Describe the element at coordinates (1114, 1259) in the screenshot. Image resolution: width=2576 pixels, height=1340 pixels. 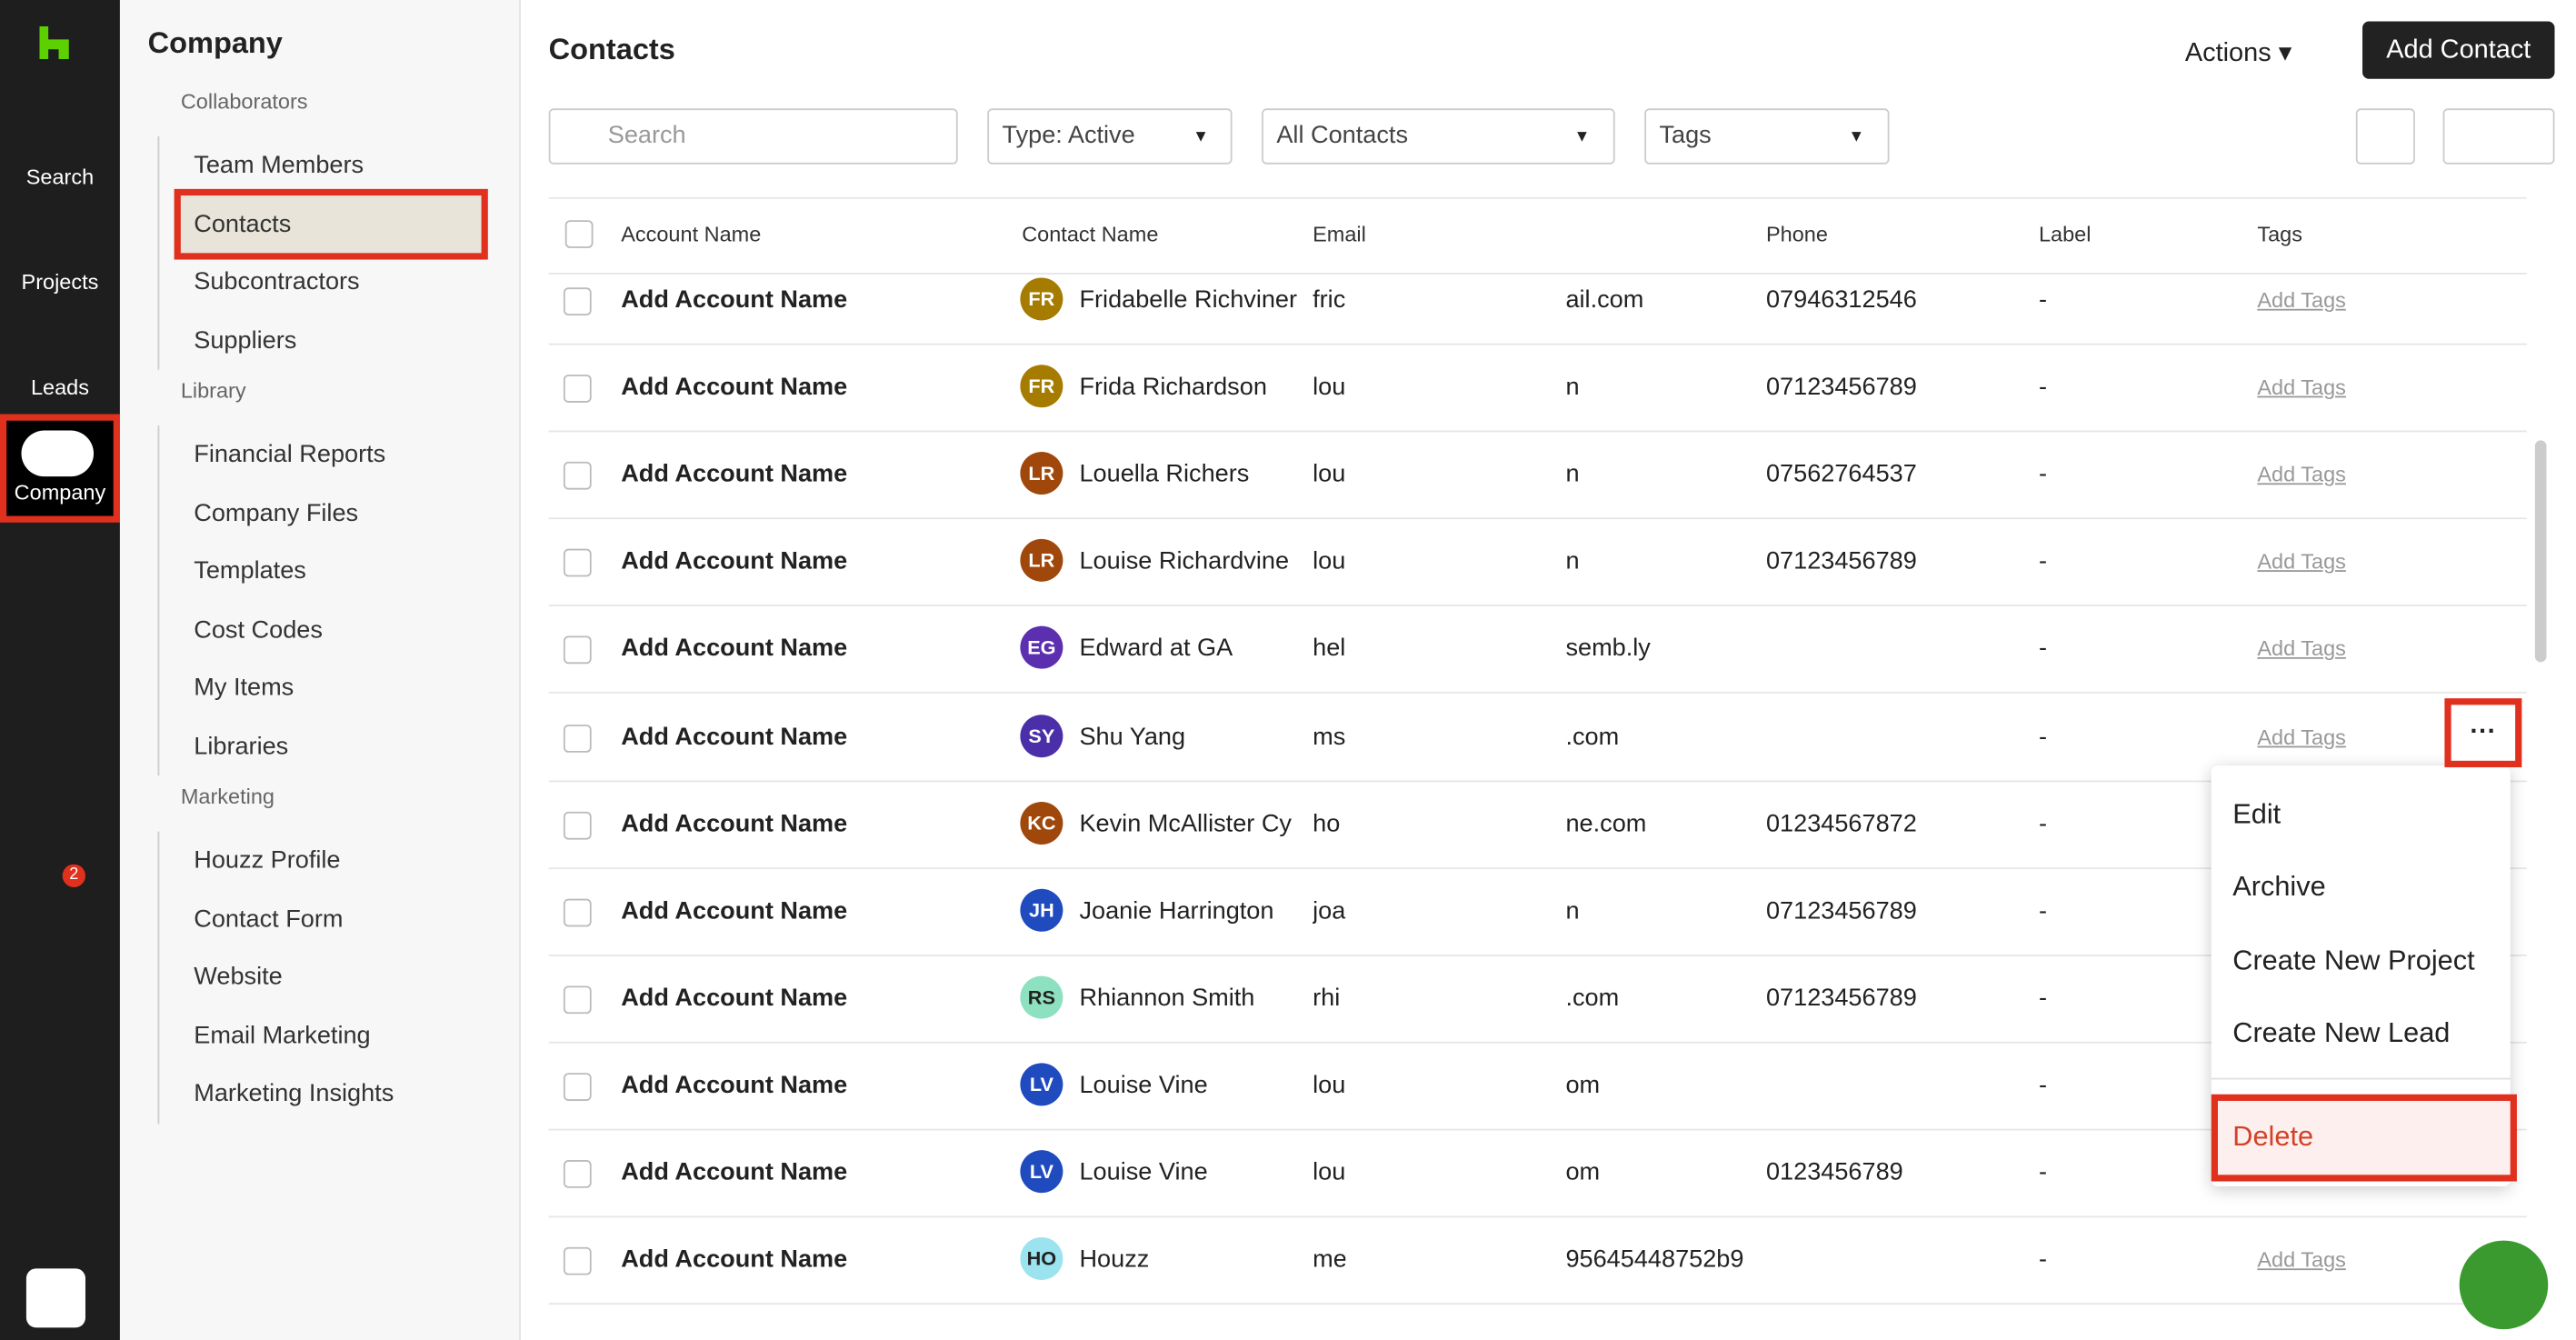
I see `contact-name: Houzz` at that location.